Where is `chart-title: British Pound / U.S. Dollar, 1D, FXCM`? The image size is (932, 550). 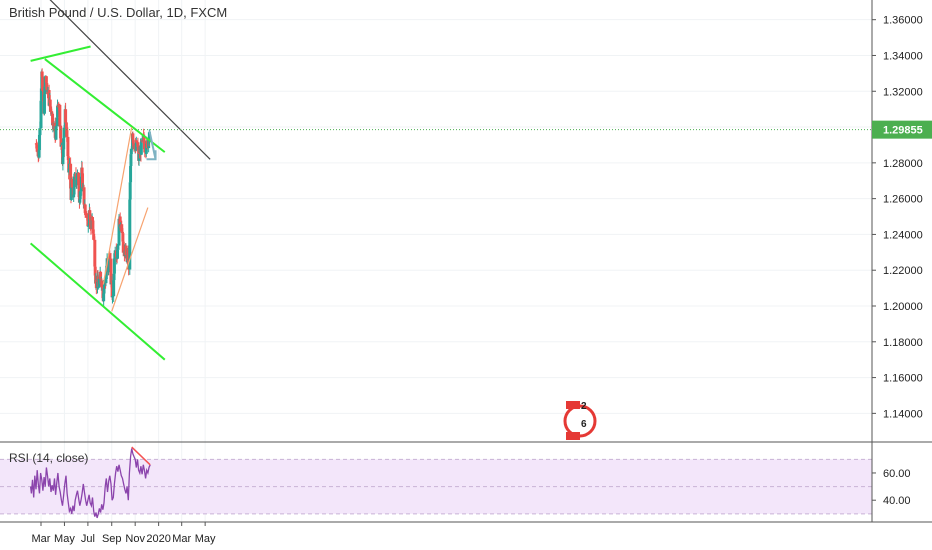 chart-title: British Pound / U.S. Dollar, 1D, FXCM is located at coordinates (118, 12).